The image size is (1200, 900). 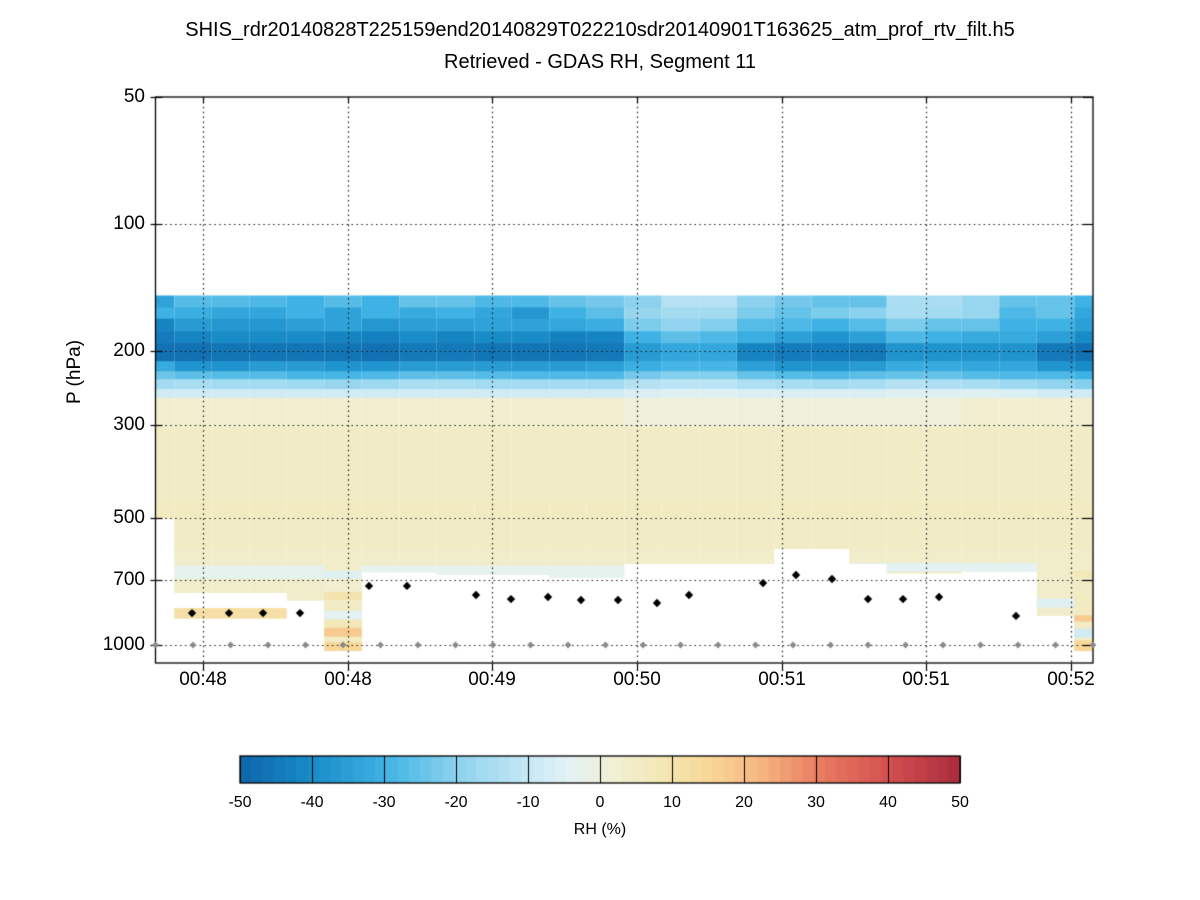 What do you see at coordinates (129, 223) in the screenshot?
I see `y-tick-label: 100` at bounding box center [129, 223].